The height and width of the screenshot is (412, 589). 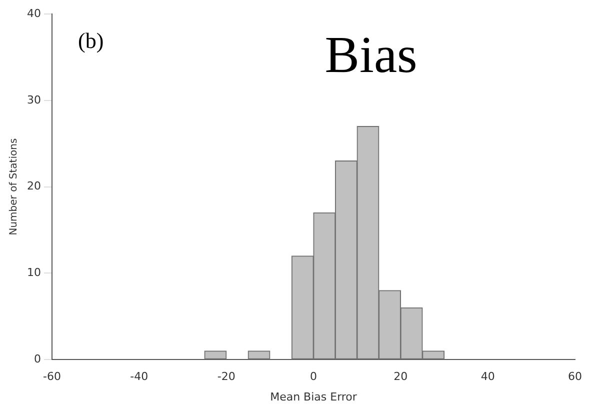 What do you see at coordinates (37, 359) in the screenshot?
I see `y-tick-label: 0` at bounding box center [37, 359].